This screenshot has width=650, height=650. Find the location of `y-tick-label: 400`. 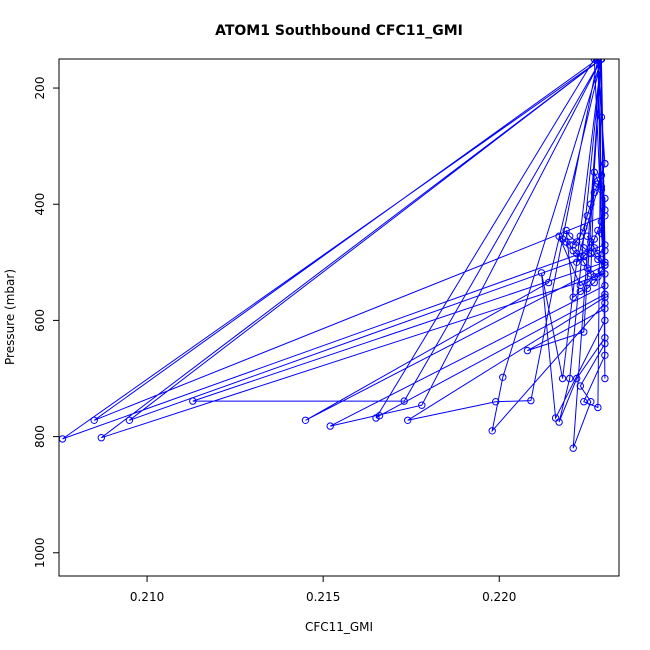

y-tick-label: 400 is located at coordinates (40, 204).